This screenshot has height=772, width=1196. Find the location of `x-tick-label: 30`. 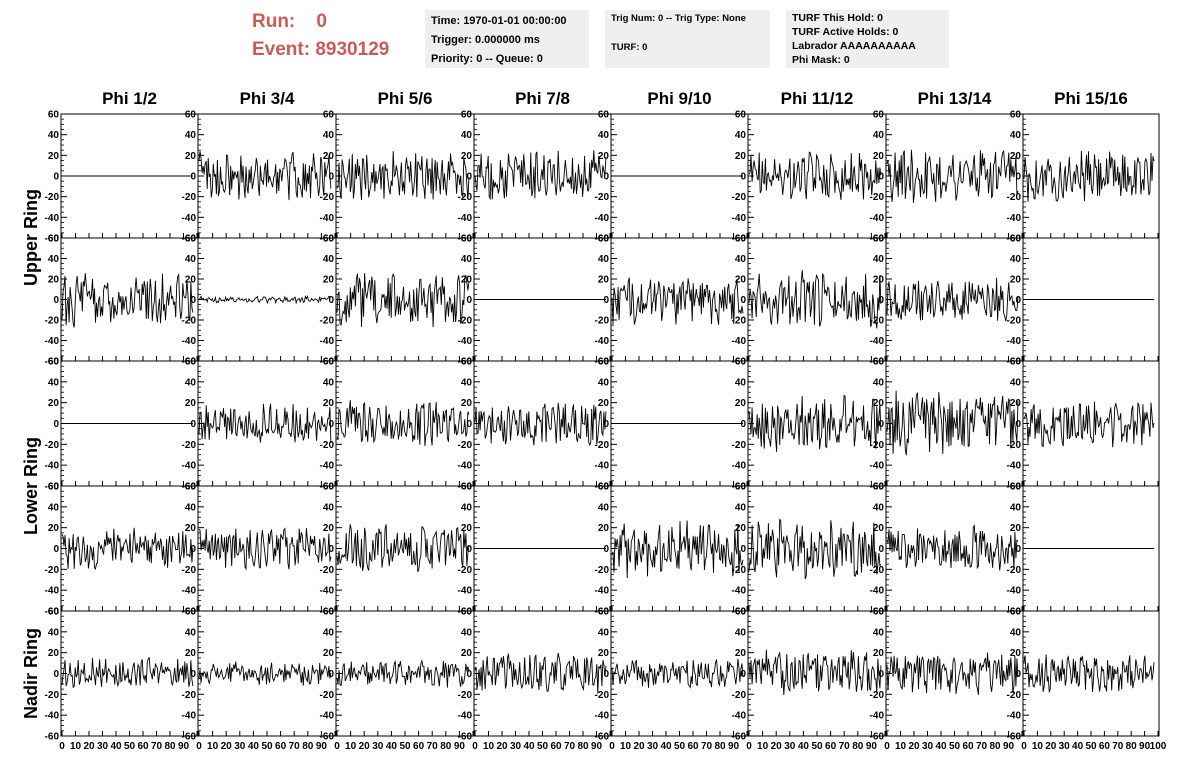

x-tick-label: 30 is located at coordinates (378, 746).